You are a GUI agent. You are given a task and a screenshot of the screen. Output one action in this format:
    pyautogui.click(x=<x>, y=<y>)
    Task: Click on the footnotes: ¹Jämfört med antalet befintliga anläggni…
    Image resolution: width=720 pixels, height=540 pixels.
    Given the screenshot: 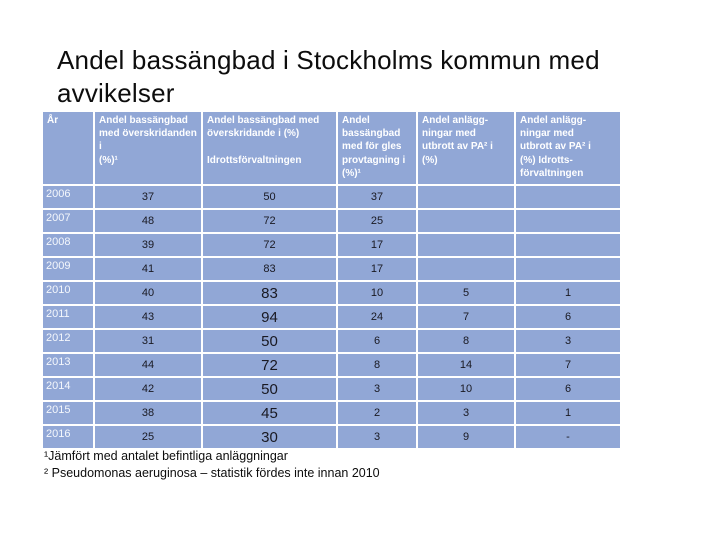 What is the action you would take?
    pyautogui.click(x=212, y=465)
    